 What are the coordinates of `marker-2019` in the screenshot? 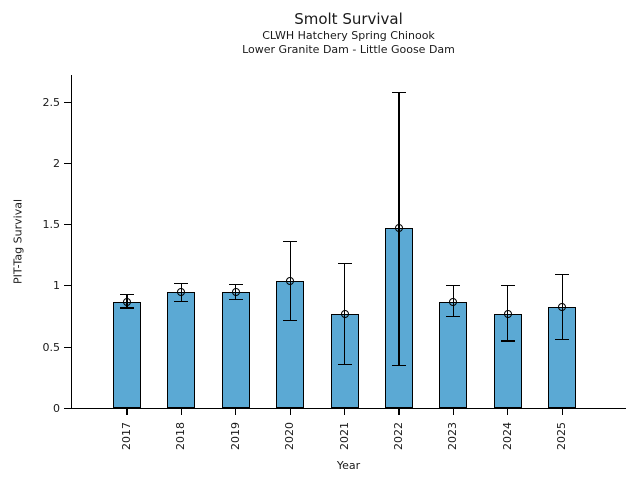 It's located at (235, 292).